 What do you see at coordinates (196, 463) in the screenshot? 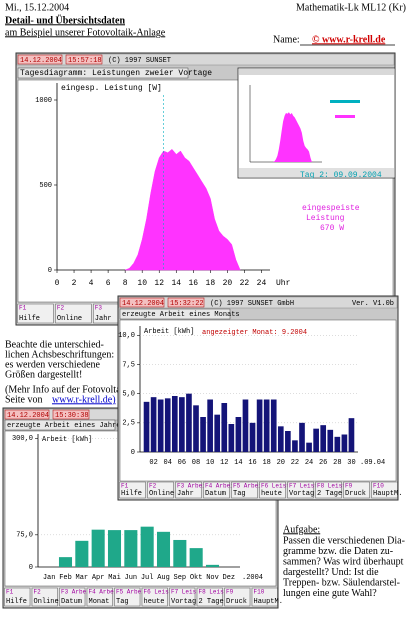
I see `x-tick-label: 08` at bounding box center [196, 463].